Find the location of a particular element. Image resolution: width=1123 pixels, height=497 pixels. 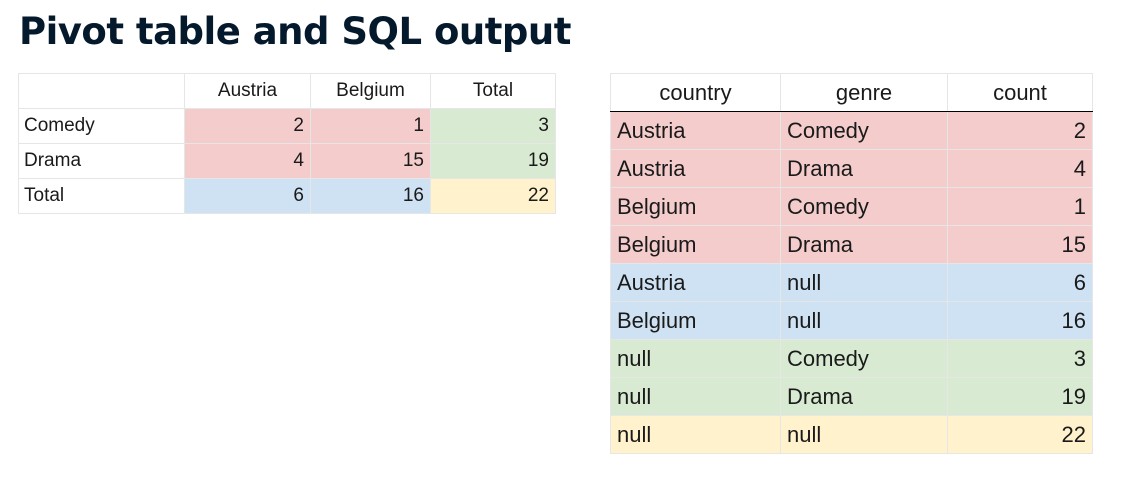

pivot-row-label: Total is located at coordinates (101, 196).